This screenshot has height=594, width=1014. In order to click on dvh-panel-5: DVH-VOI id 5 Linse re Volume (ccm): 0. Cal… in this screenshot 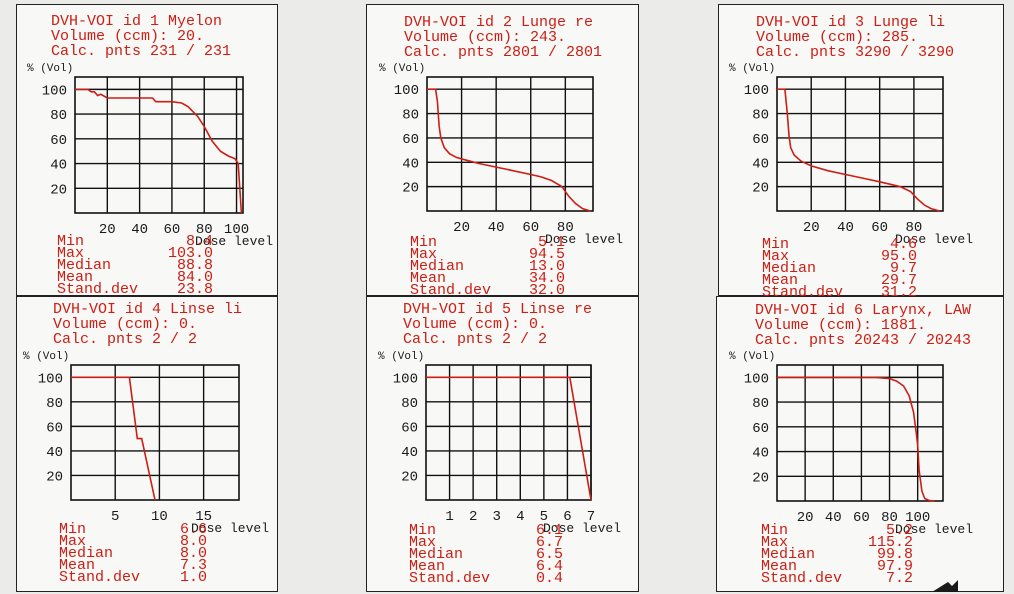, I will do `click(502, 444)`.